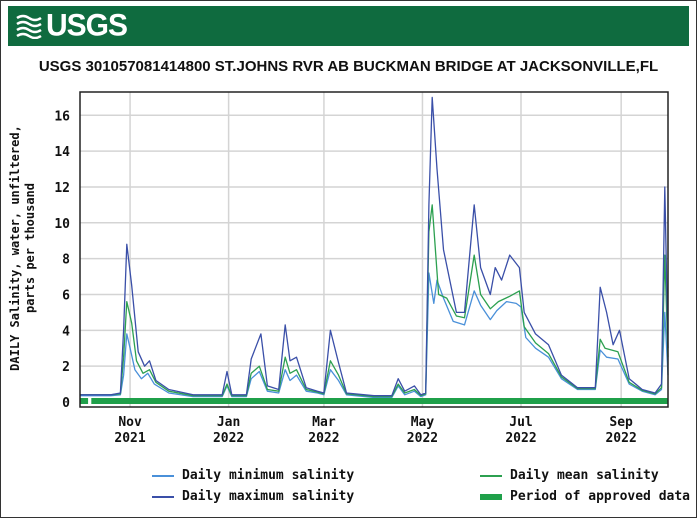 The width and height of the screenshot is (697, 518). Describe the element at coordinates (66, 403) in the screenshot. I see `y-tick-label: 0` at that location.